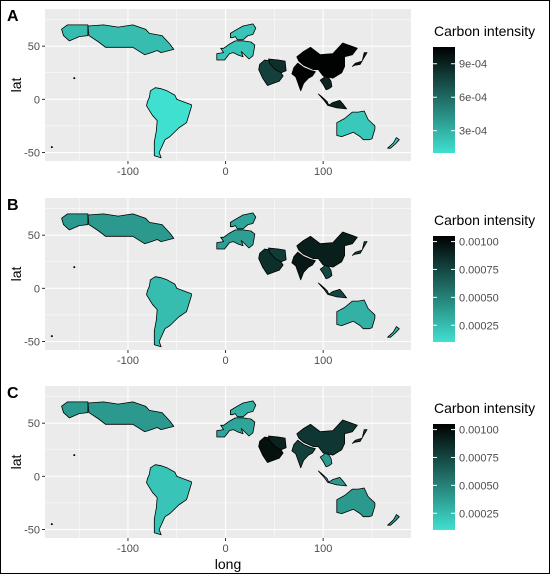 The image size is (550, 574). What do you see at coordinates (473, 65) in the screenshot?
I see `legend-tick-label: 9e-04` at bounding box center [473, 65].